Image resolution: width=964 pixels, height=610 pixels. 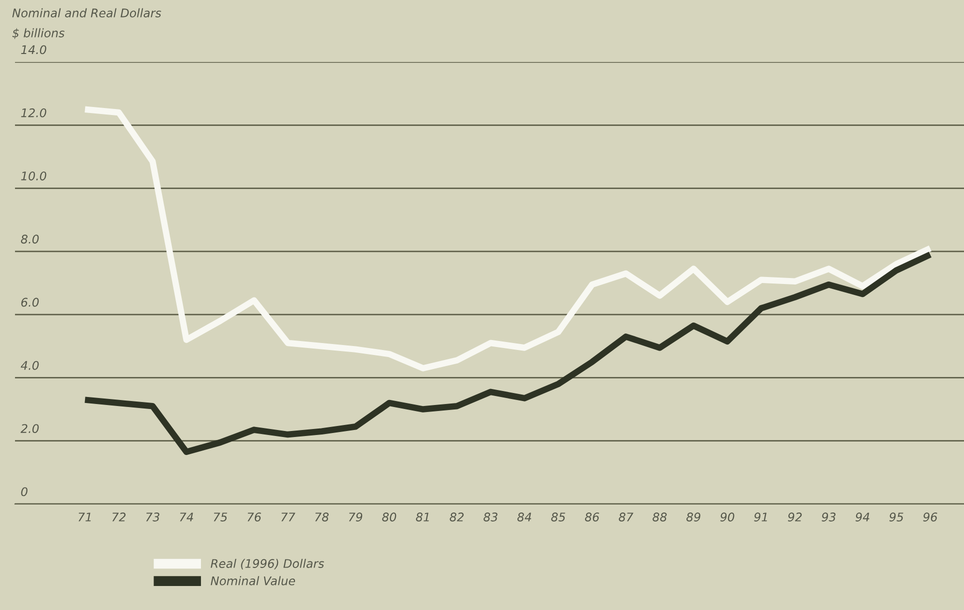 What do you see at coordinates (592, 517) in the screenshot?
I see `x-tick-label: 86` at bounding box center [592, 517].